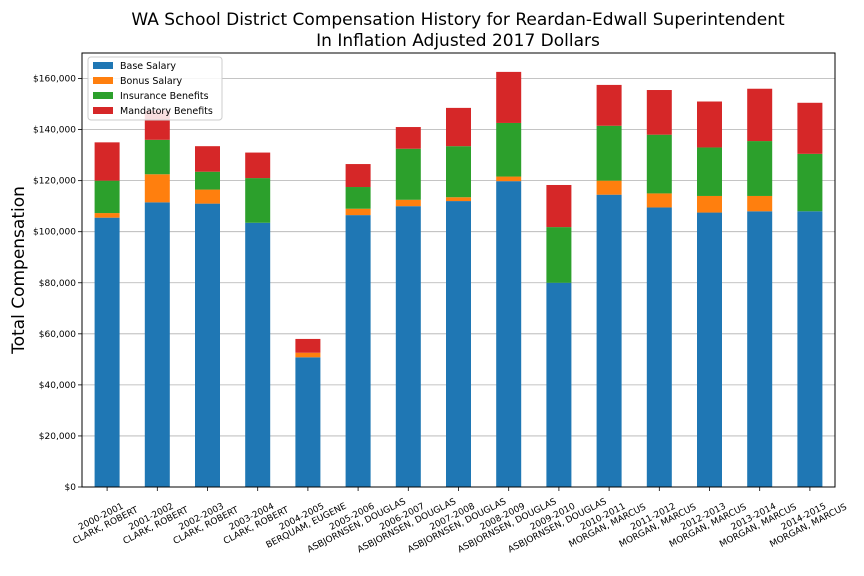  What do you see at coordinates (19, 270) in the screenshot?
I see `y-axis-label: Total Compensation` at bounding box center [19, 270].